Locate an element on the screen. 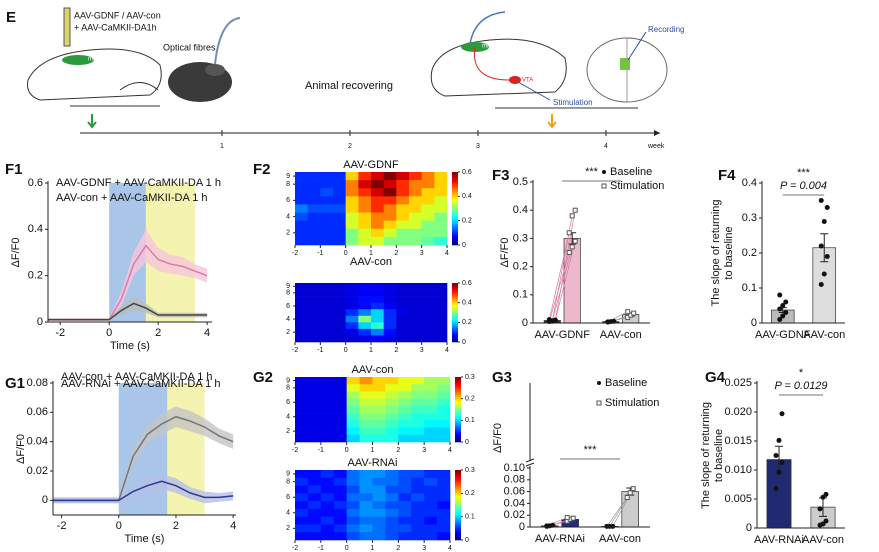 The height and width of the screenshot is (552, 879). x-axis-label: Time (s) is located at coordinates (130, 346).